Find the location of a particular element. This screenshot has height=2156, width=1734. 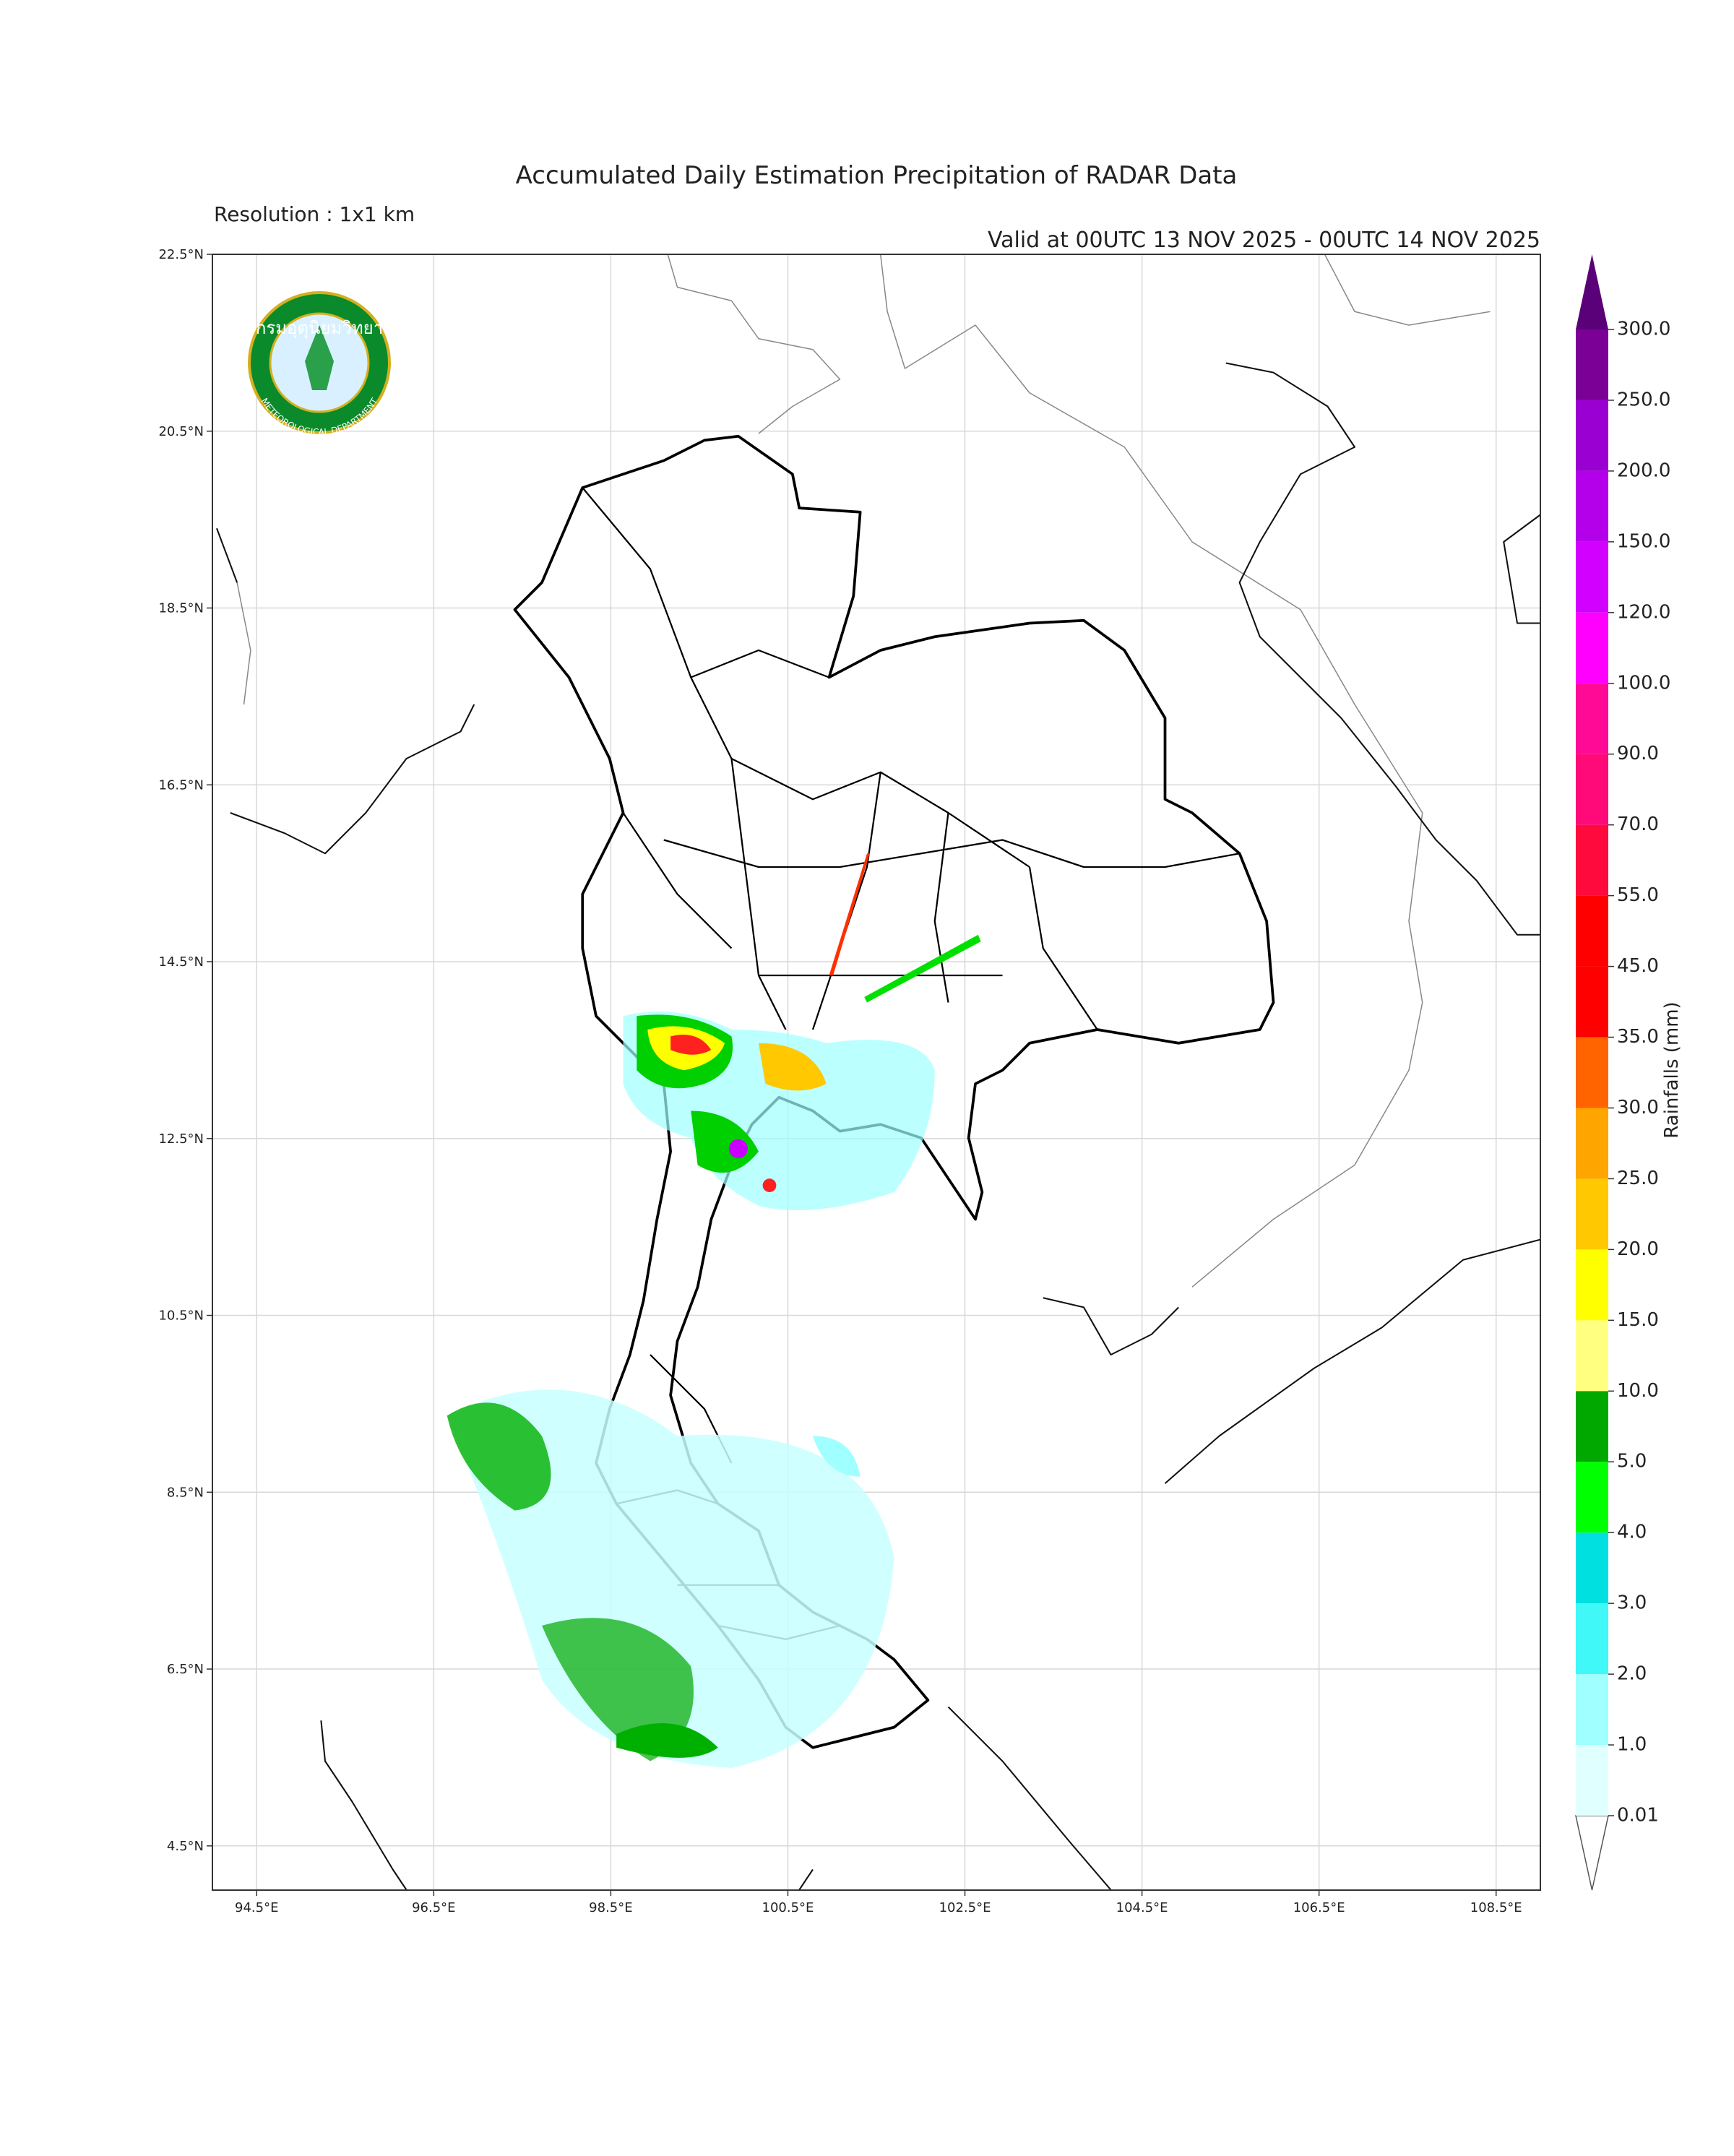

colorbar-tick-label: 1.0 is located at coordinates (1632, 1745).